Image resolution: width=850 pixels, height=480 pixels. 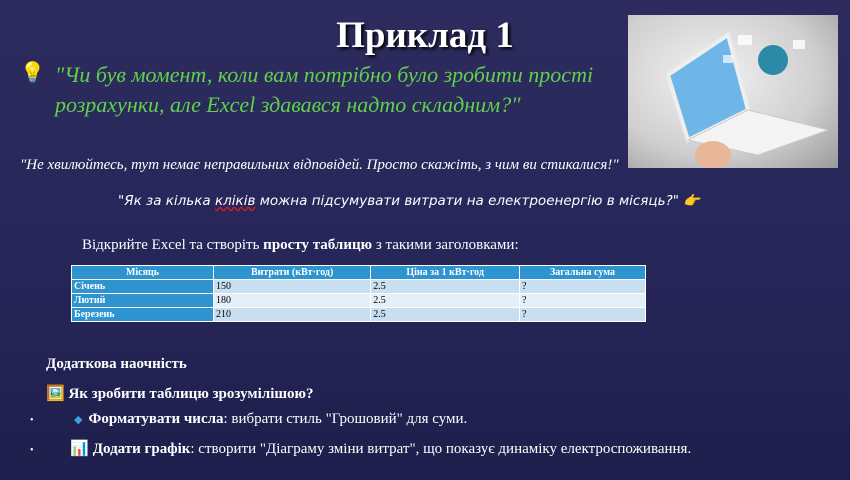 I want to click on pointing-hand-icon: 👉, so click(x=692, y=201).